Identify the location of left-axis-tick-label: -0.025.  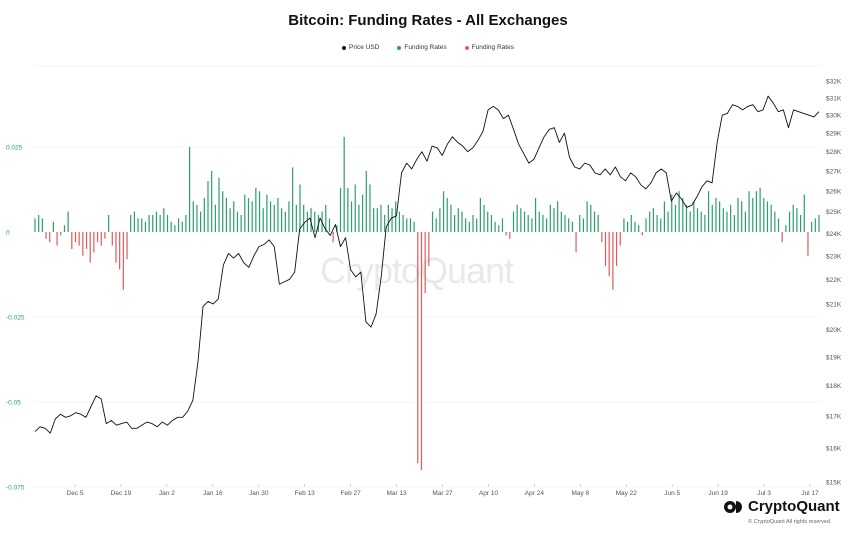
(15, 318).